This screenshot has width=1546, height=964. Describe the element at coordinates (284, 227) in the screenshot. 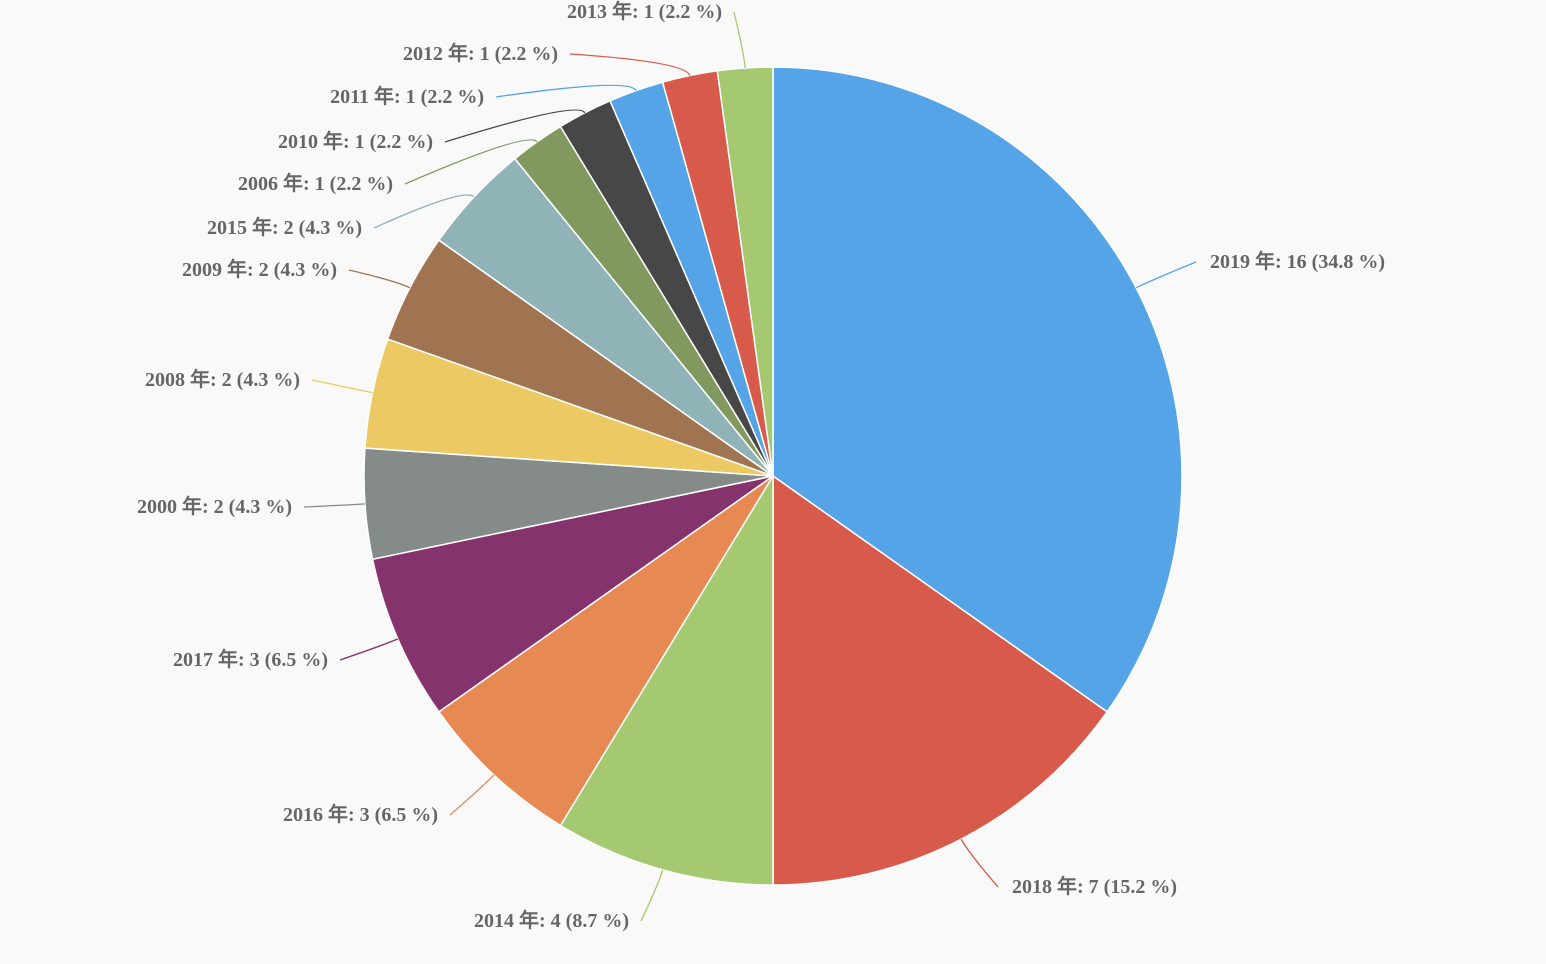

I see `data-label-2015: 2015 年: 2 (4.3 %)` at that location.